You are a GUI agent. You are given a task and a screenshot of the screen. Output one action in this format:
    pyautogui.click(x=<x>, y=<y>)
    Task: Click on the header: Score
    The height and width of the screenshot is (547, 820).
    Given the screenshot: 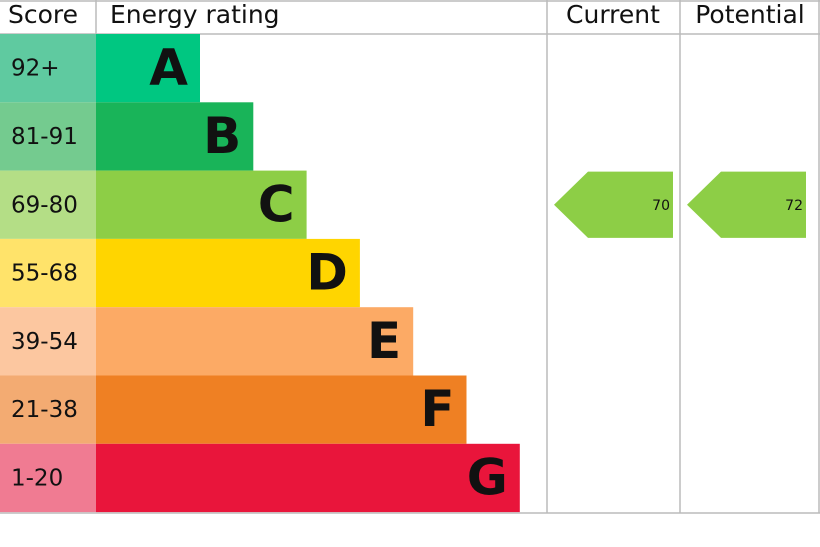 What is the action you would take?
    pyautogui.click(x=43, y=14)
    